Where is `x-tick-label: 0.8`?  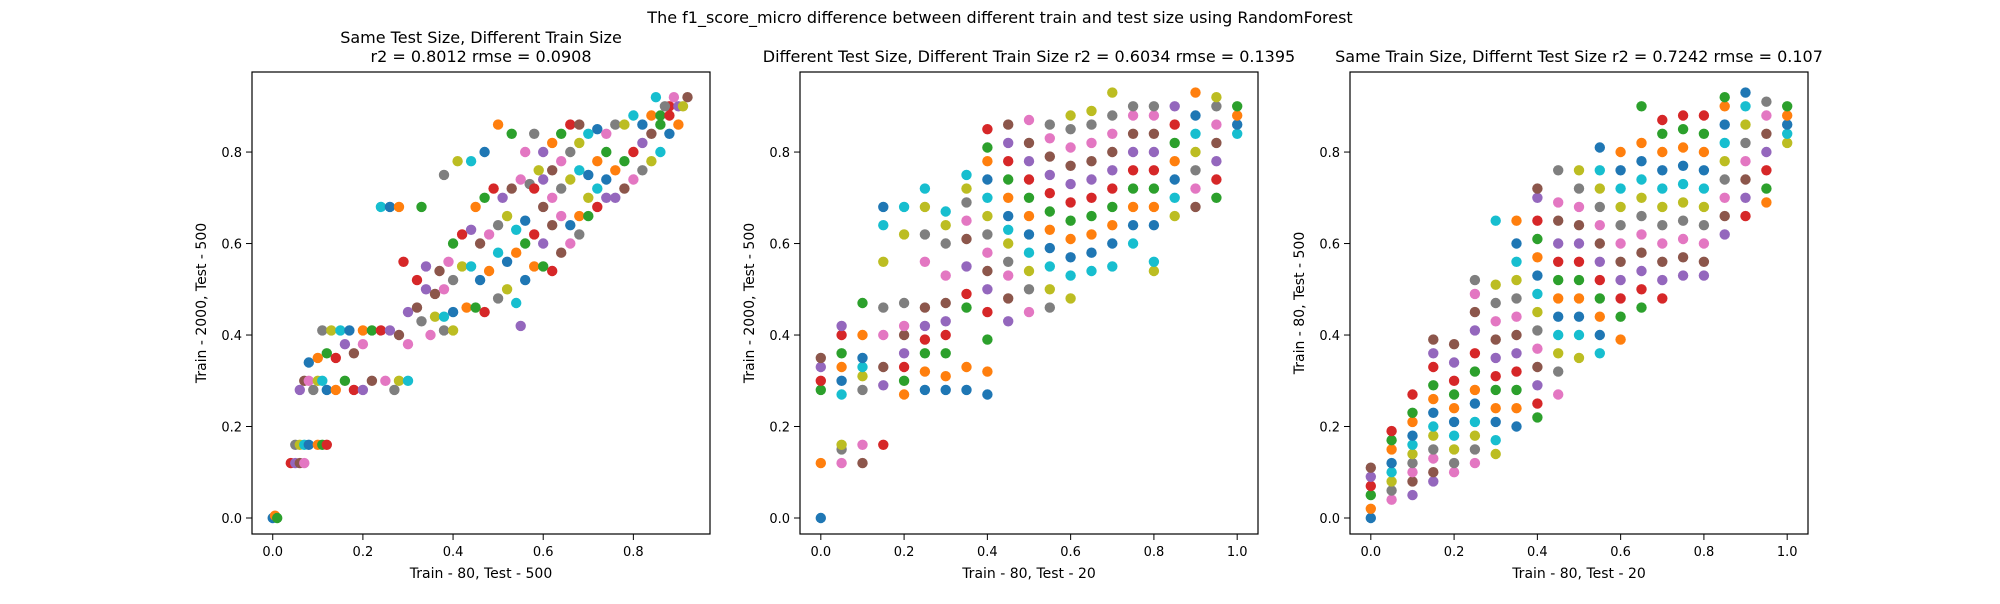
x-tick-label: 0.8 is located at coordinates (1704, 552).